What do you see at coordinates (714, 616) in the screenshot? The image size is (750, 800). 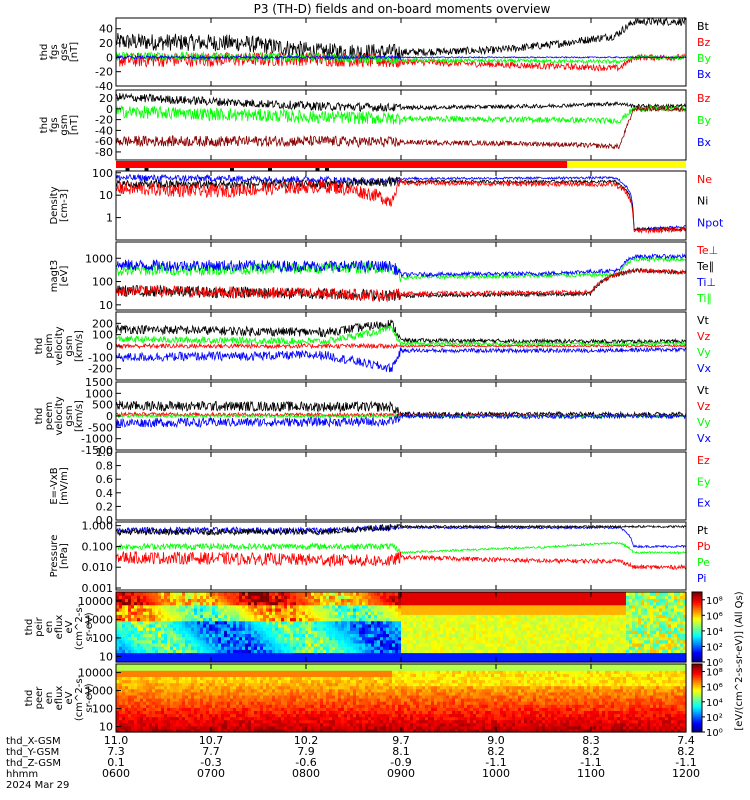 I see `colorbar-tick-label: 10⁶` at bounding box center [714, 616].